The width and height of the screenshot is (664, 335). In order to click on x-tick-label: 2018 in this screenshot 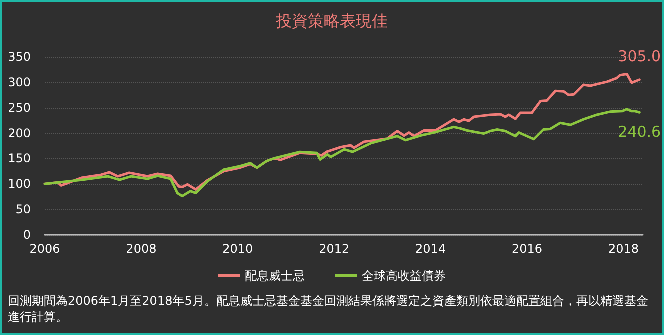, I will do `click(623, 249)`.